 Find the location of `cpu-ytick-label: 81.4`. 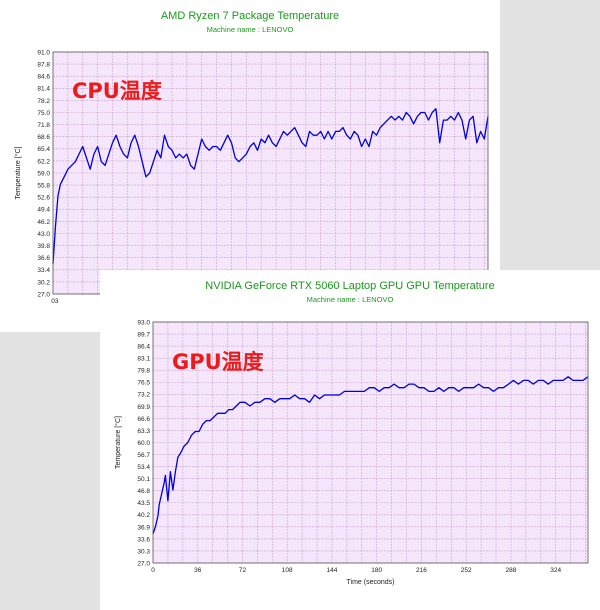

cpu-ytick-label: 81.4 is located at coordinates (43, 89).